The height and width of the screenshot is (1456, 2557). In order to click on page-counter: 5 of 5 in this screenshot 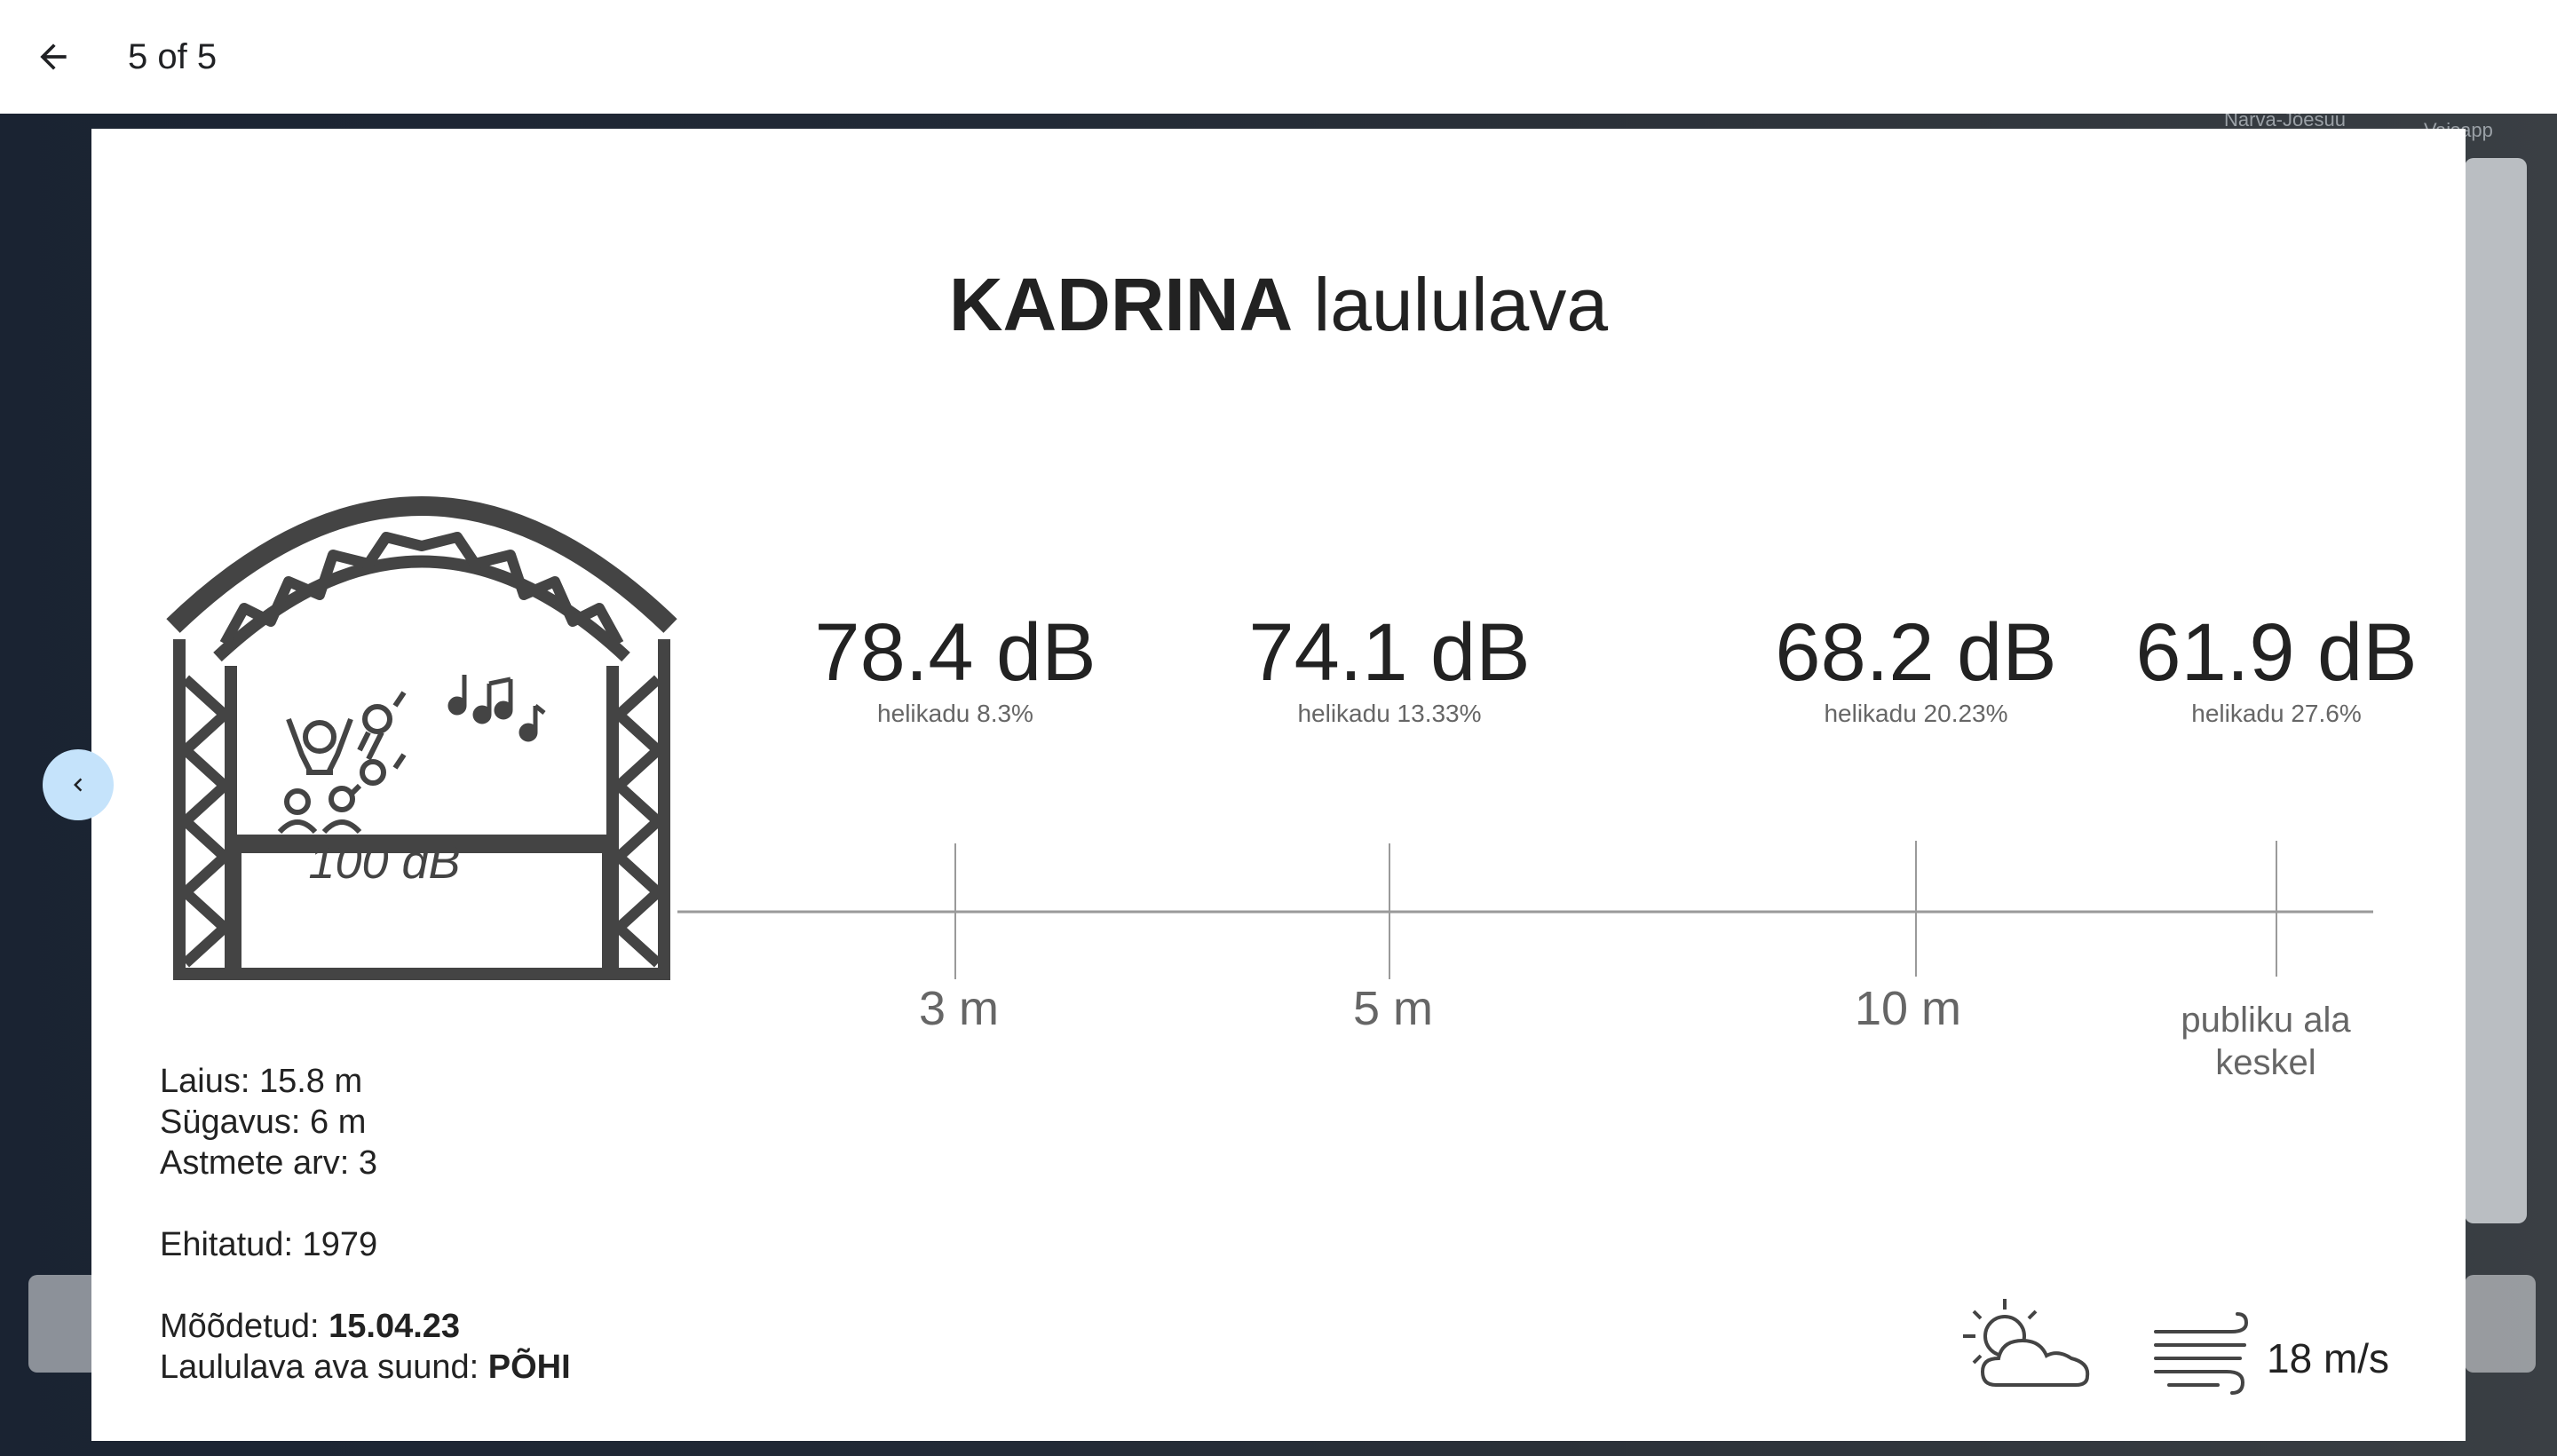, I will do `click(173, 56)`.